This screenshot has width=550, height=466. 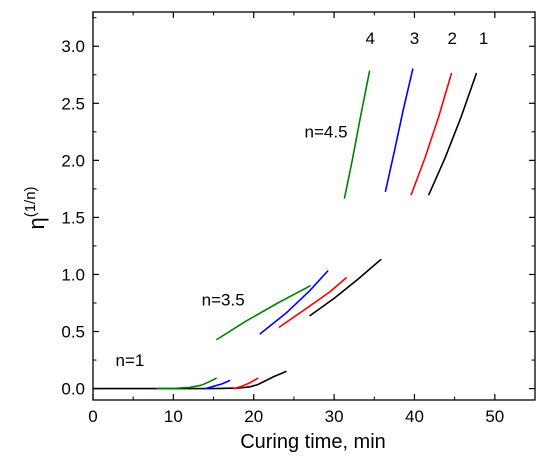 I want to click on x-tick-label: 0, so click(x=92, y=416).